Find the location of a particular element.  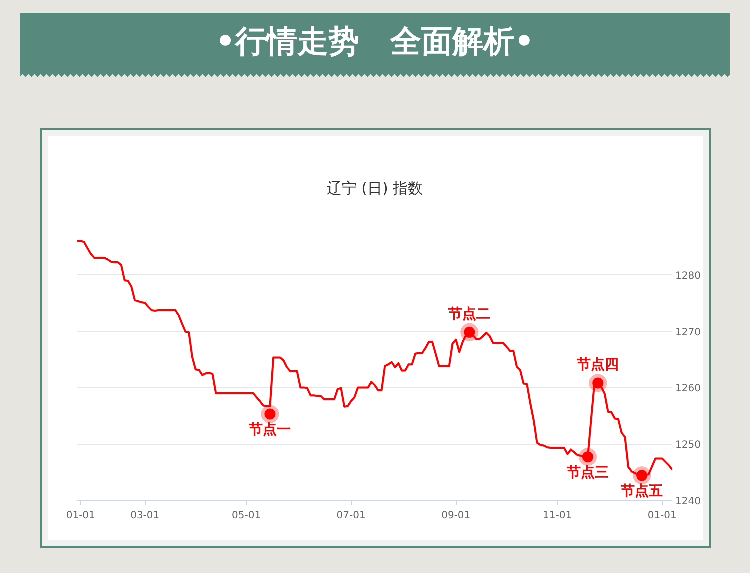

annotation: 节点四 is located at coordinates (598, 365).